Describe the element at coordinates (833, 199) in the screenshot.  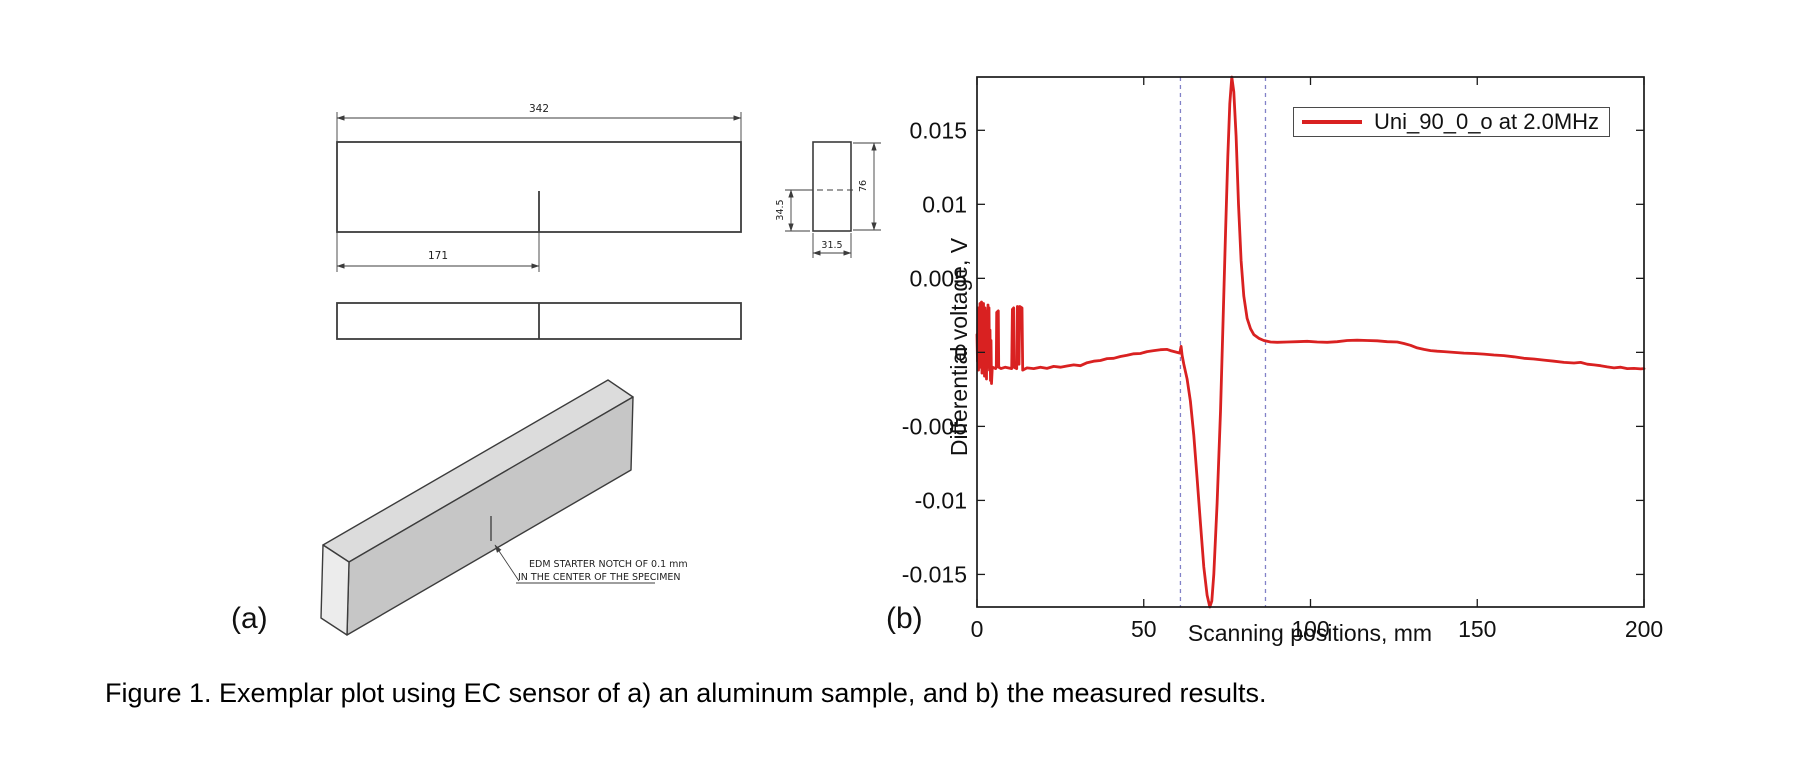
I see `end-view` at that location.